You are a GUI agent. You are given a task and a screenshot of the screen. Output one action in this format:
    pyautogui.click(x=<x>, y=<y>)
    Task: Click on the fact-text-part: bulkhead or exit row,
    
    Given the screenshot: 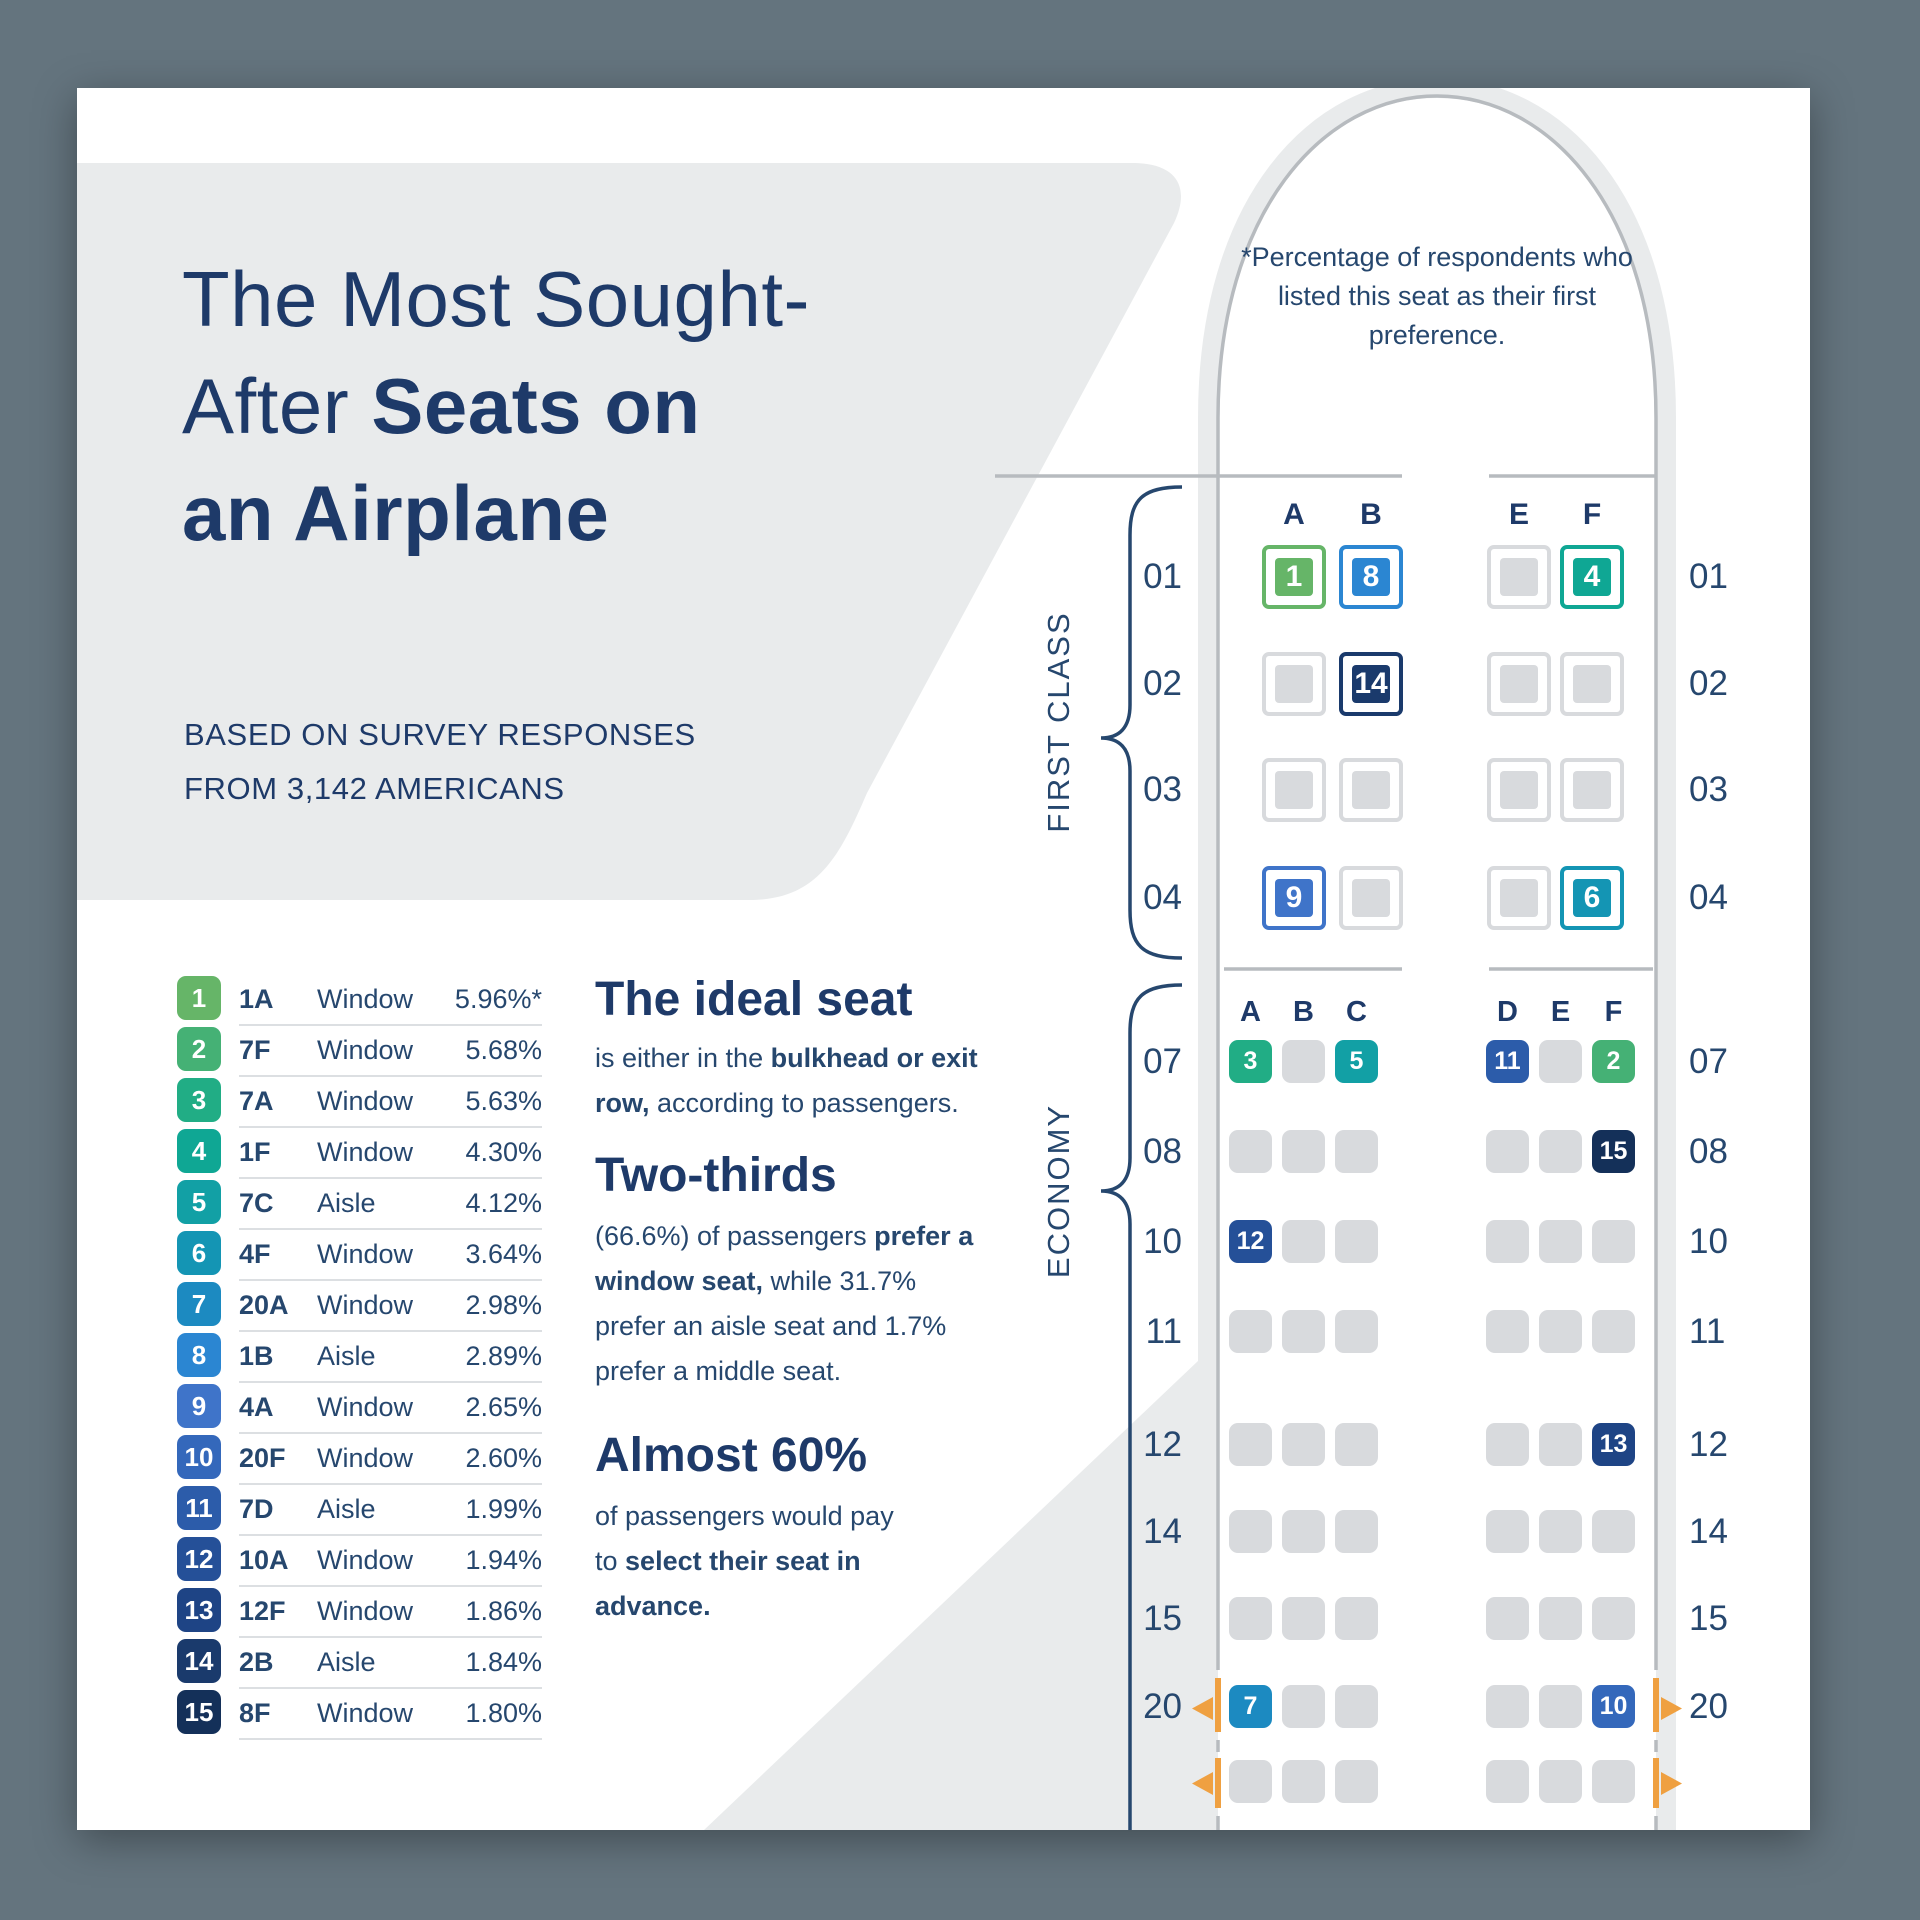 What is the action you would take?
    pyautogui.click(x=786, y=1080)
    